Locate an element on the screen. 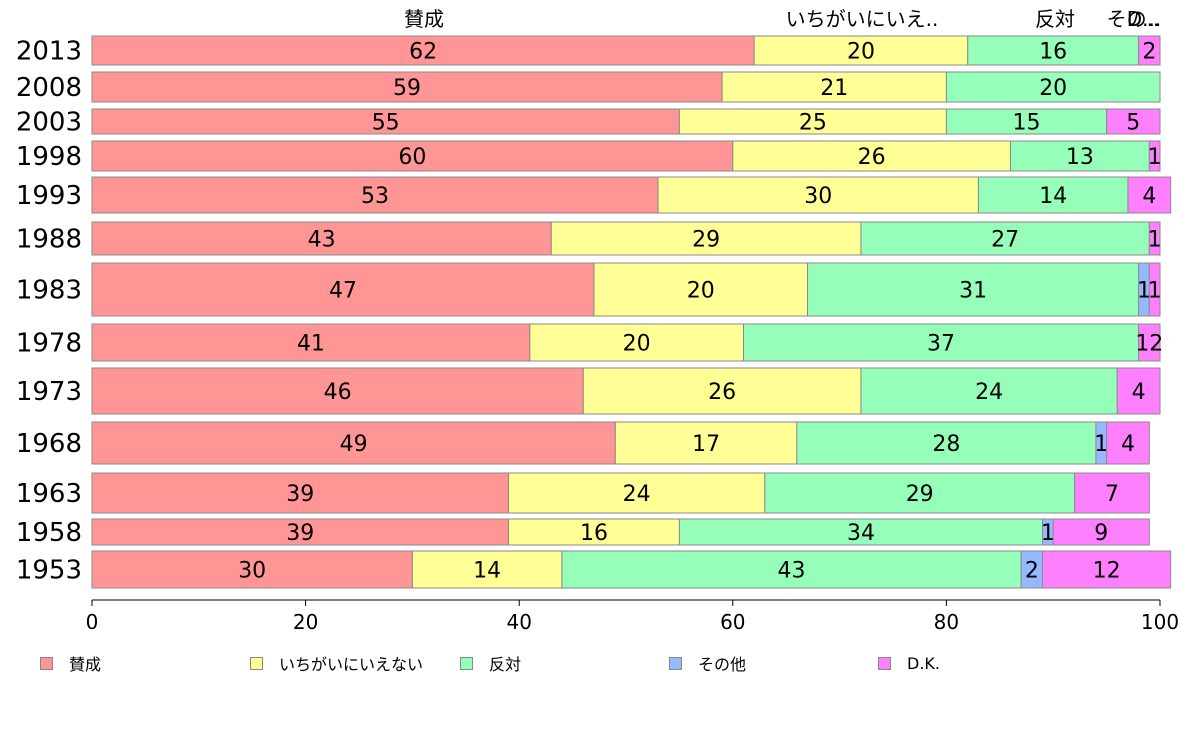 This screenshot has height=736, width=1188. bar-data-label: 49 is located at coordinates (354, 444).